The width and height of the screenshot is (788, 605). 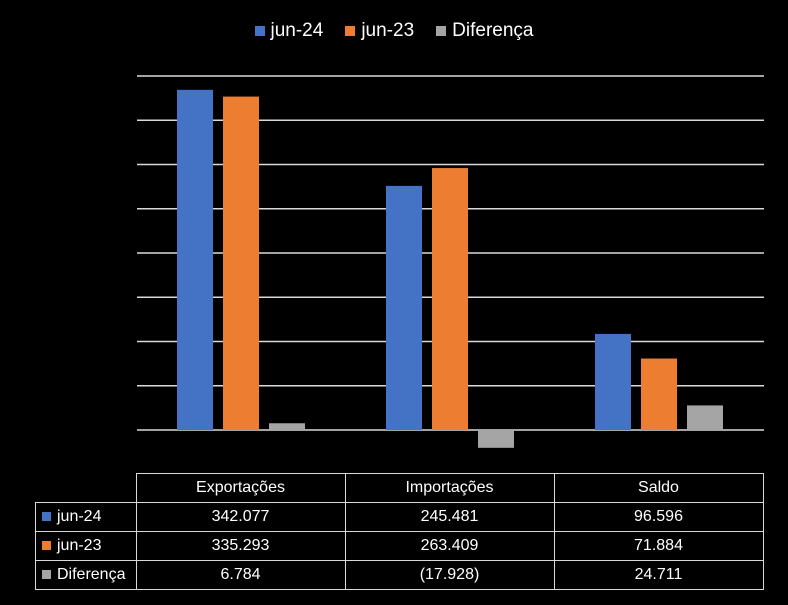 What do you see at coordinates (240, 488) in the screenshot?
I see `category-header: Exportações` at bounding box center [240, 488].